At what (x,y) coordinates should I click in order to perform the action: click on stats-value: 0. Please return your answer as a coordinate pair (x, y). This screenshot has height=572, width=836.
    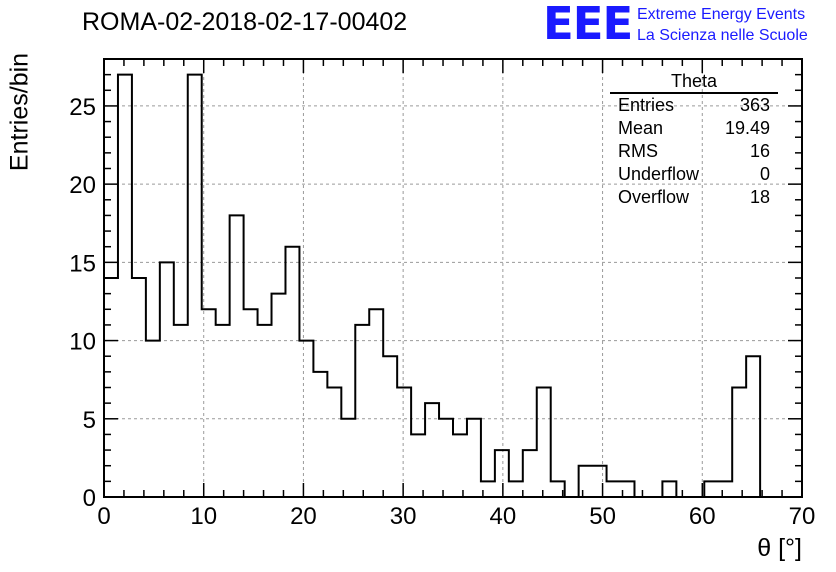
    Looking at the image, I should click on (764, 174).